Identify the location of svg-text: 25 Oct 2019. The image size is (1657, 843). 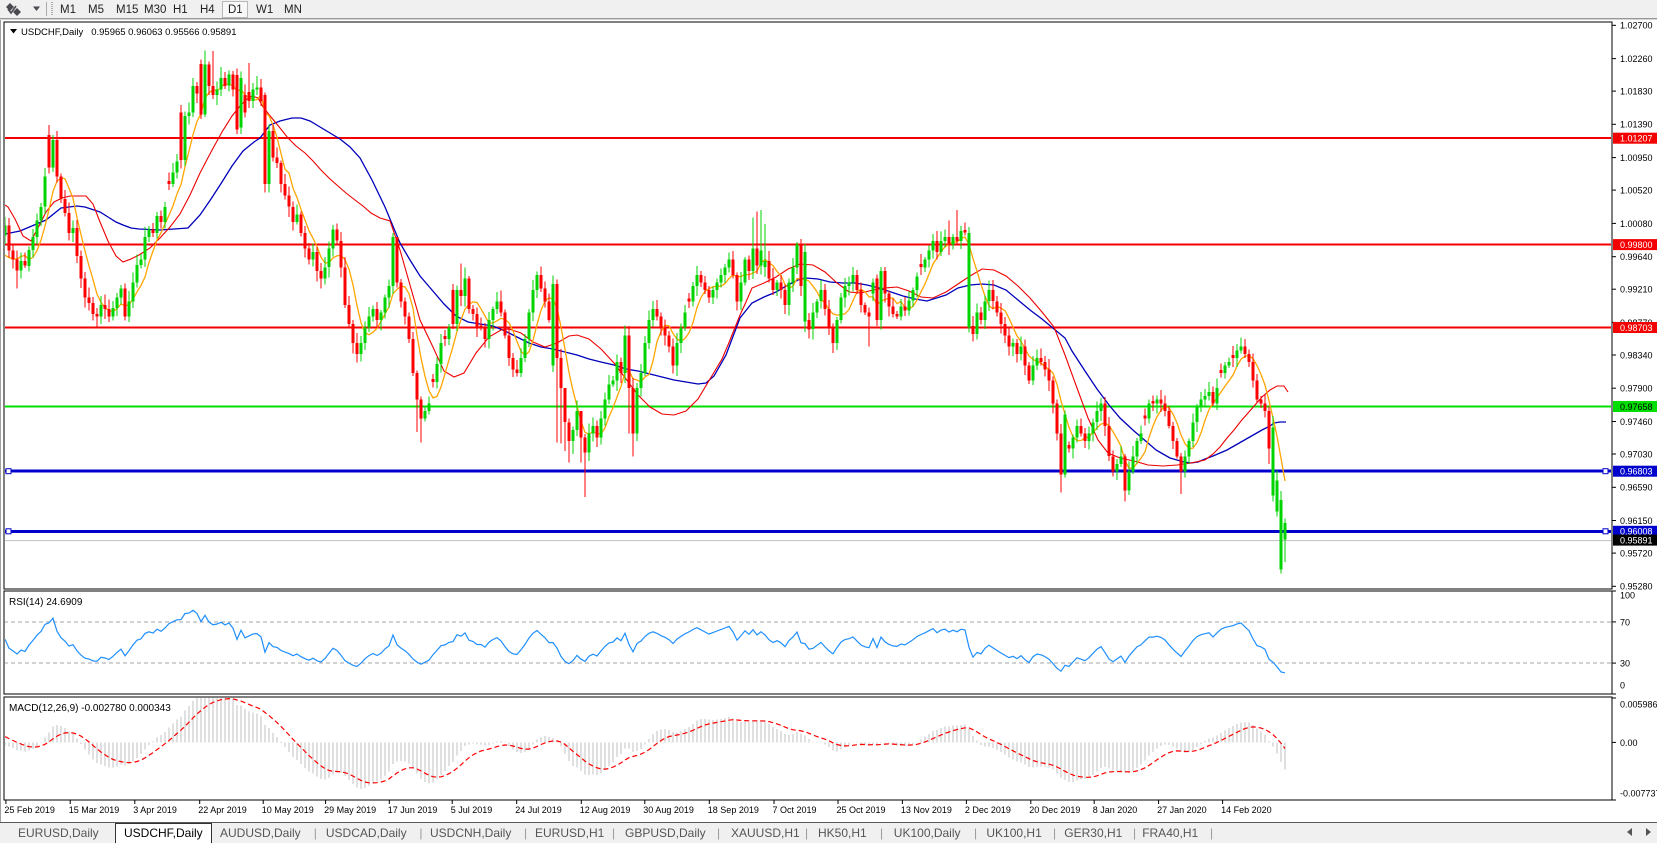
(861, 810).